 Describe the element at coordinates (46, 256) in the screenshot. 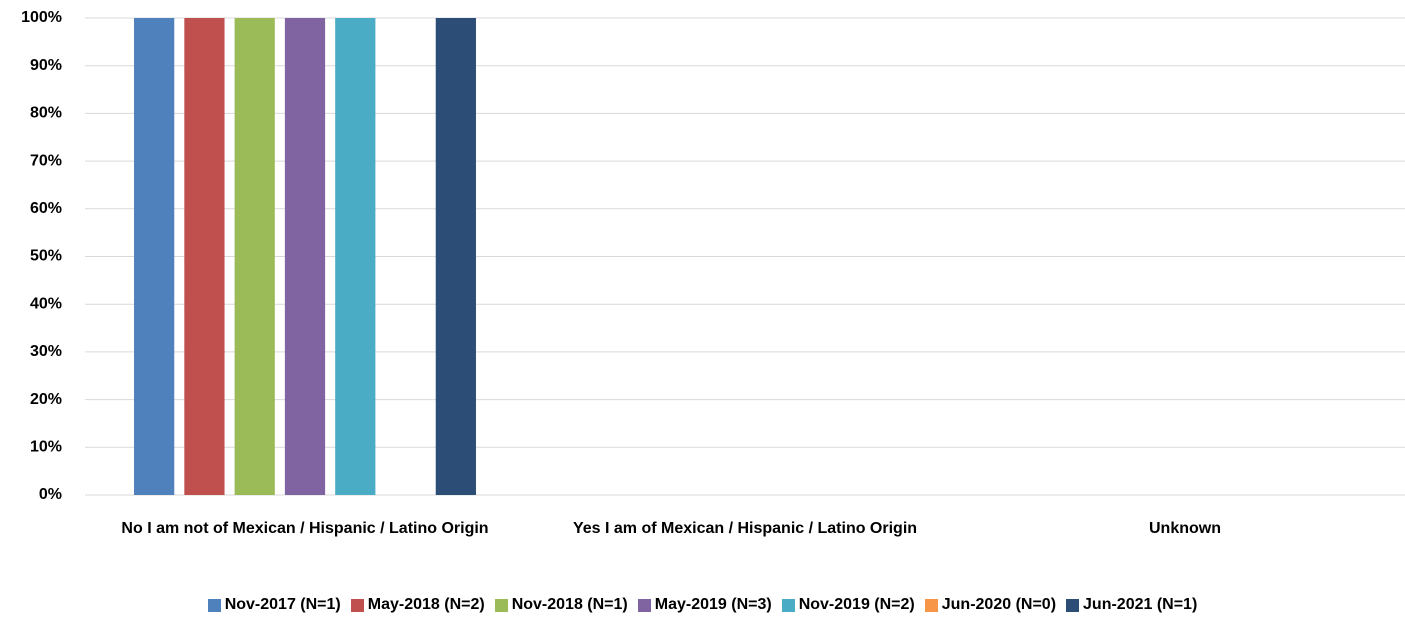

I see `y-tick-label: 50%` at that location.